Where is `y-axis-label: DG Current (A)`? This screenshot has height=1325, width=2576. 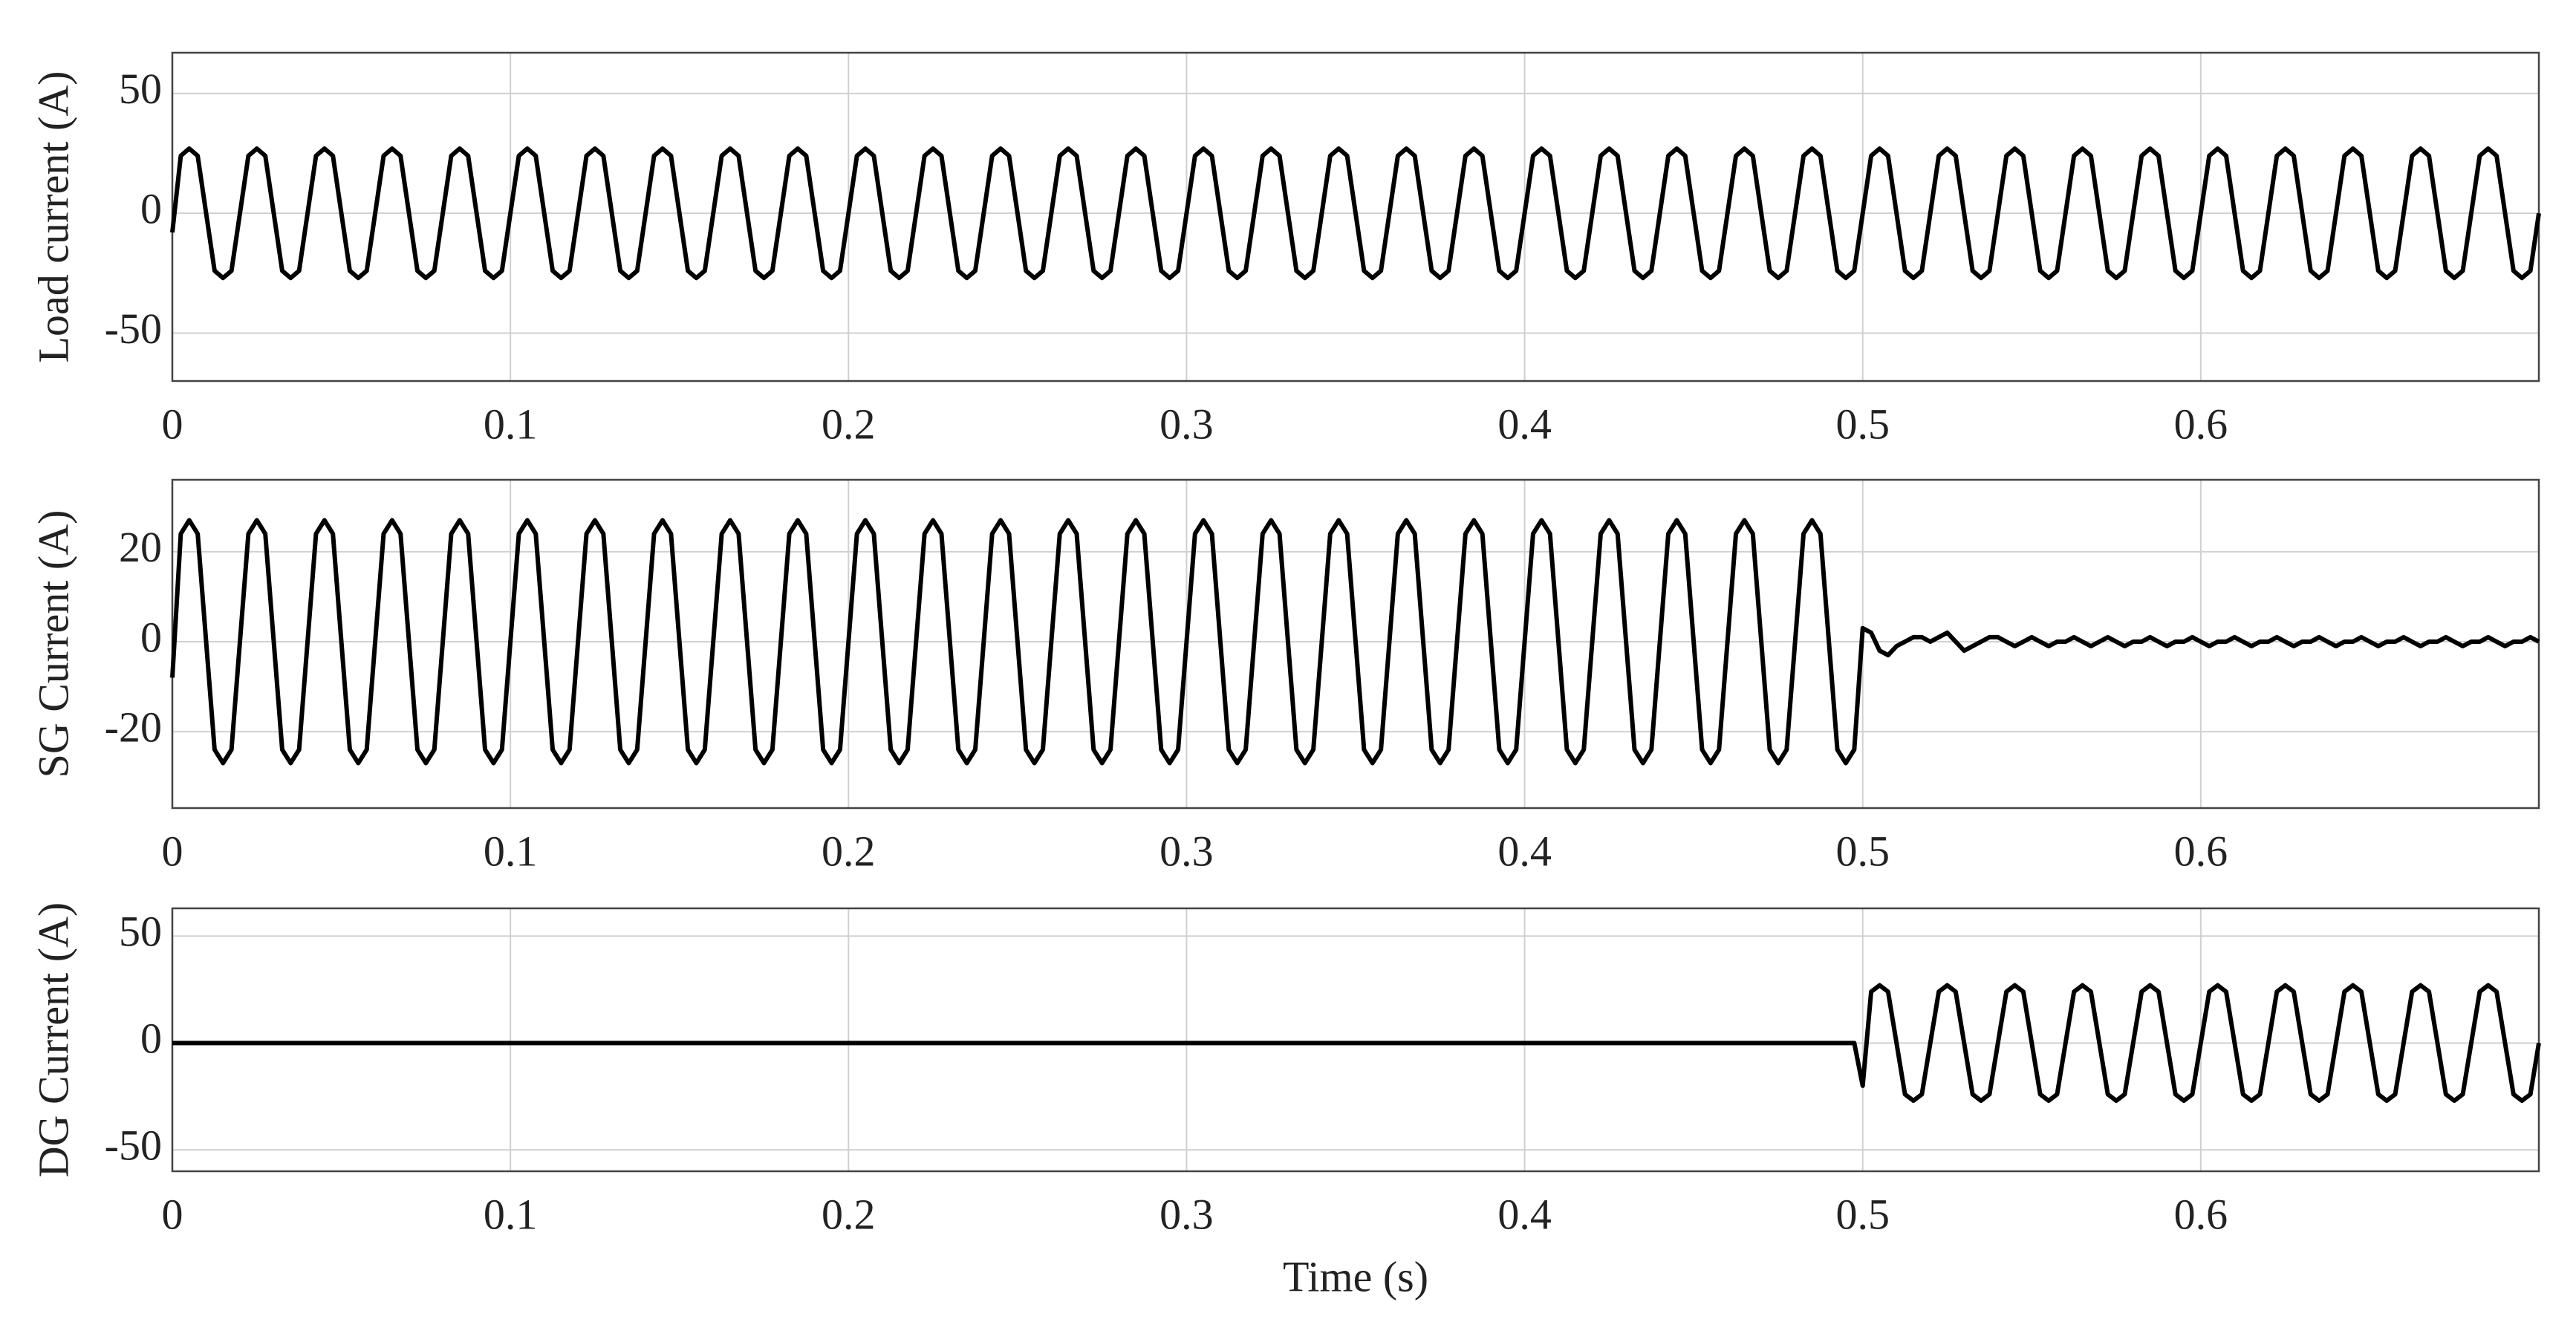
y-axis-label: DG Current (A) is located at coordinates (53, 1039).